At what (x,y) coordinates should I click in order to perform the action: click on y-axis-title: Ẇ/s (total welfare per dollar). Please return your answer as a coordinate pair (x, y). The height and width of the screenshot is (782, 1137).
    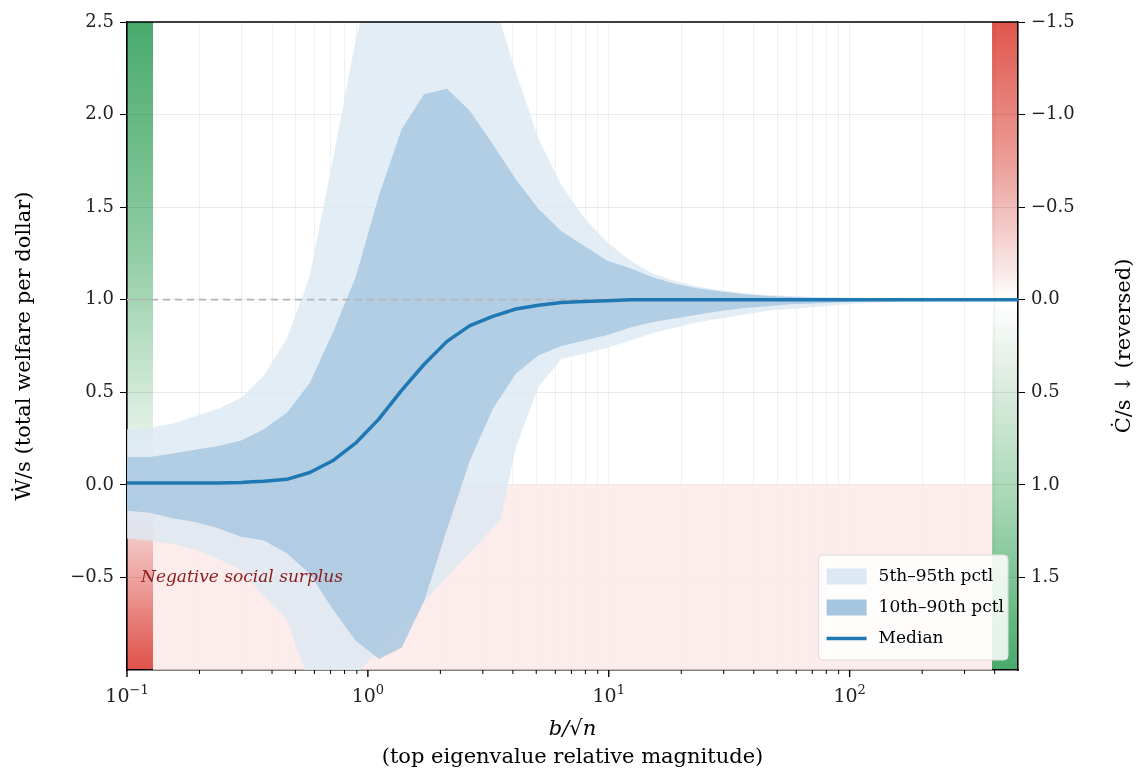
    Looking at the image, I should click on (23, 346).